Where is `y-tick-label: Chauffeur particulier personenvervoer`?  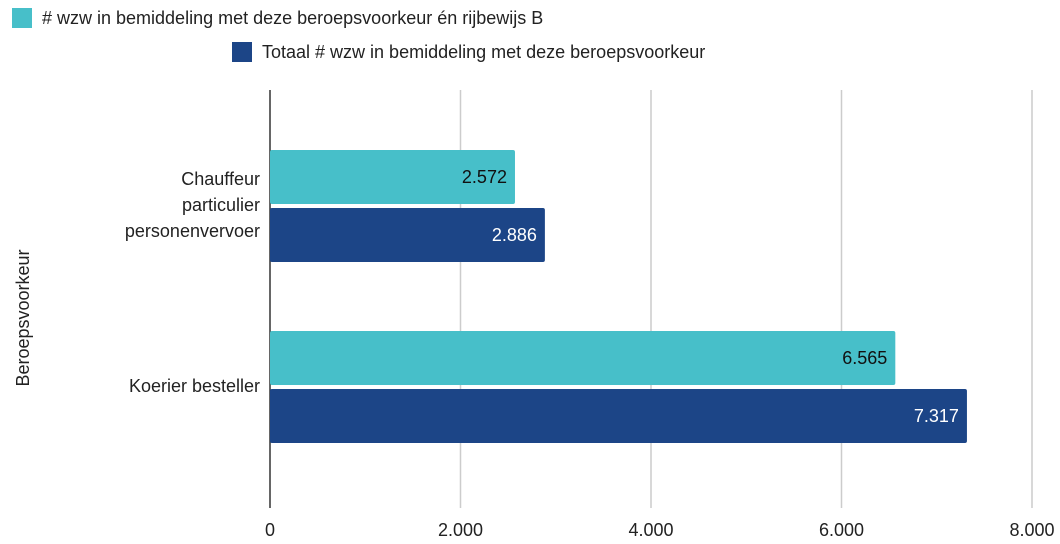
y-tick-label: Chauffeur particulier personenvervoer is located at coordinates (192, 205).